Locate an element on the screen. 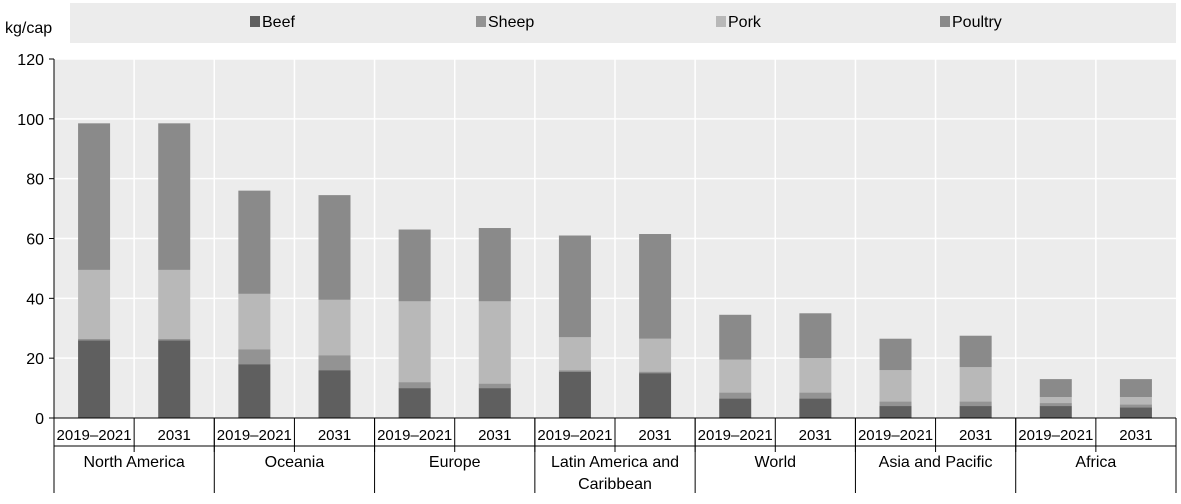 The height and width of the screenshot is (504, 1181). legend-swatch-sheep is located at coordinates (481, 21).